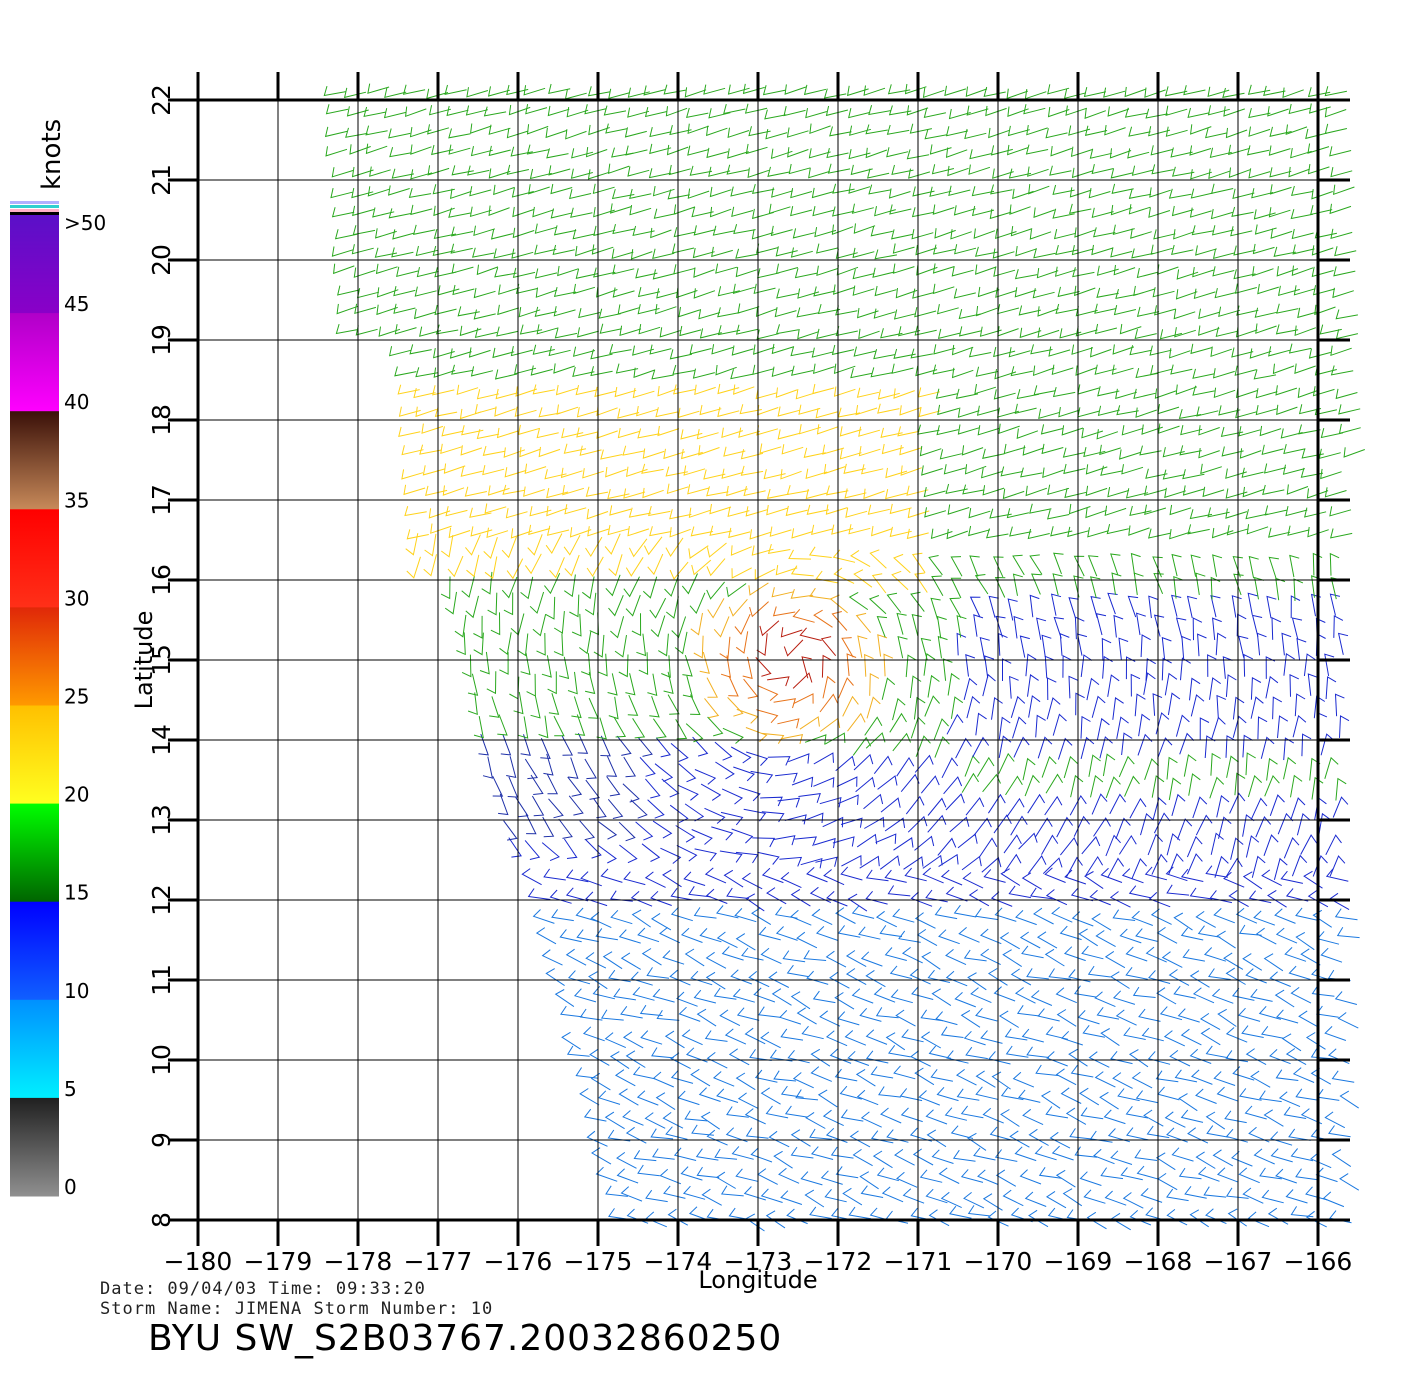 The height and width of the screenshot is (1400, 1420). What do you see at coordinates (1238, 1261) in the screenshot?
I see `lon-tick-label: −167` at bounding box center [1238, 1261].